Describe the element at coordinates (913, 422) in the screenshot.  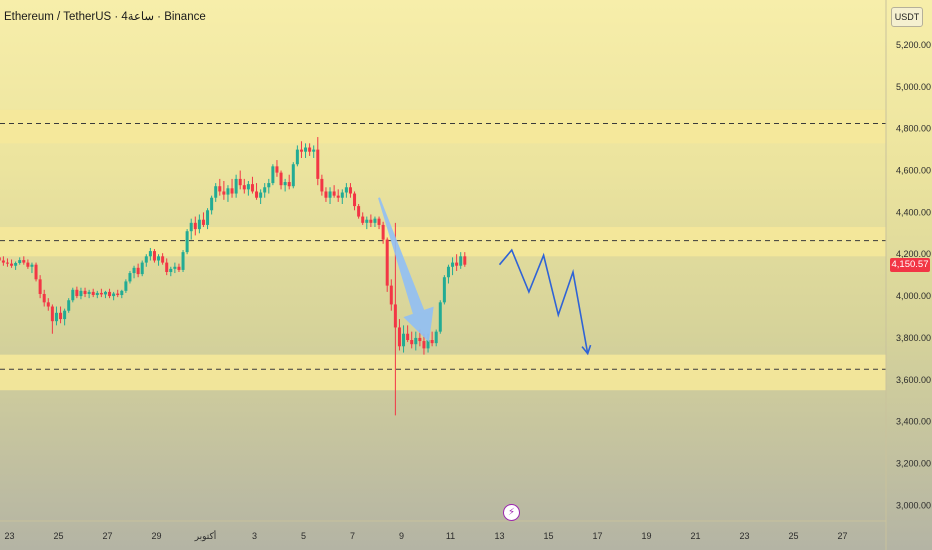
I see `price-tick-label: 3,400.00` at that location.